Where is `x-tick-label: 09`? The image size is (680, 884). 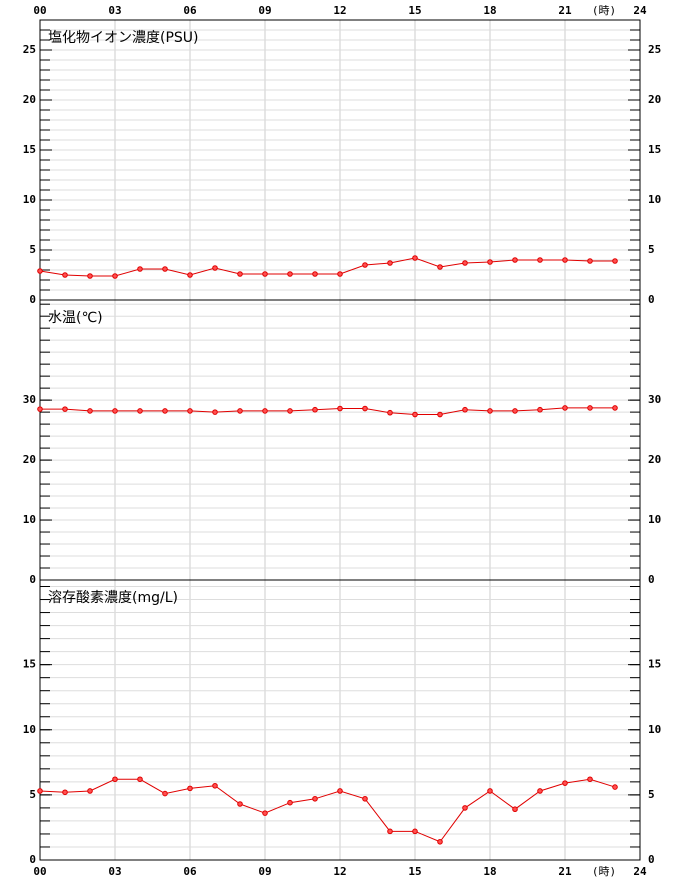 x-tick-label: 09 is located at coordinates (264, 871).